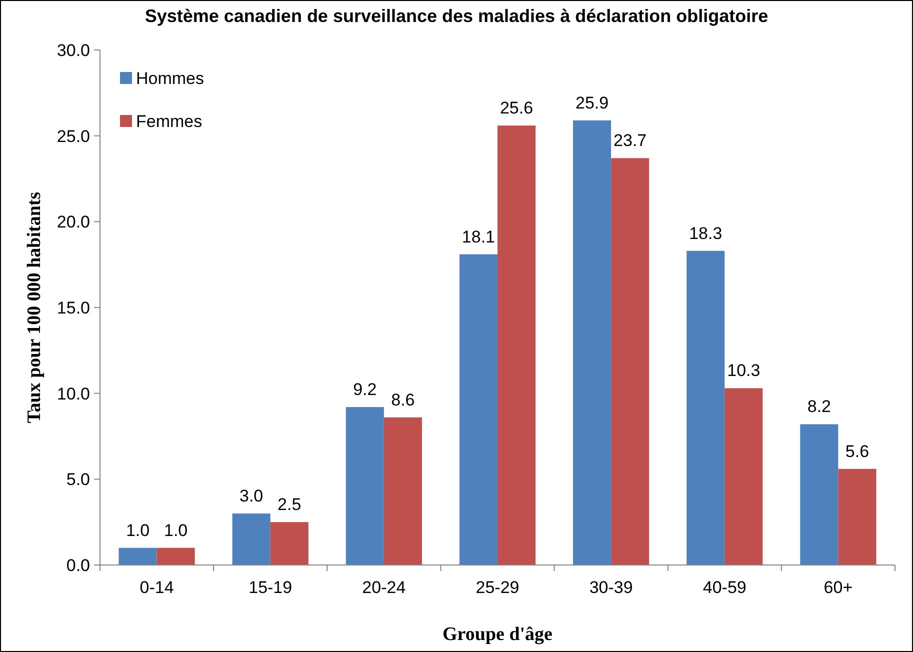 This screenshot has width=913, height=652. What do you see at coordinates (73, 136) in the screenshot?
I see `y-tick-label: 25.0` at bounding box center [73, 136].